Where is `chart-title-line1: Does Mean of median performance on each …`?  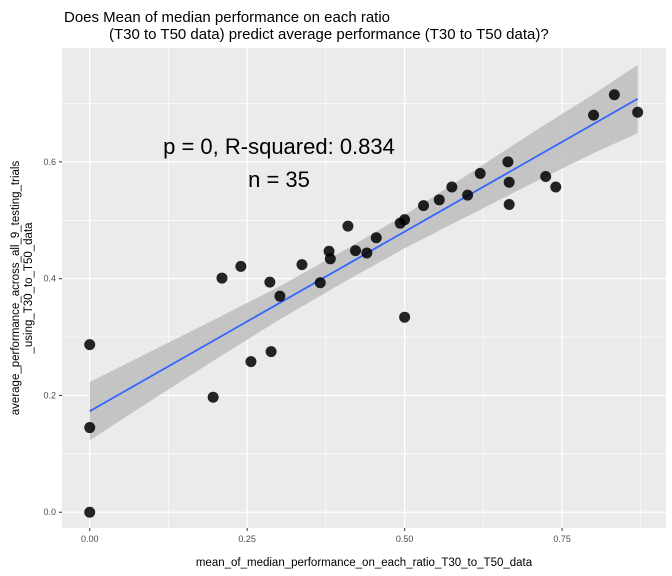
chart-title-line1: Does Mean of median performance on each … is located at coordinates (227, 17).